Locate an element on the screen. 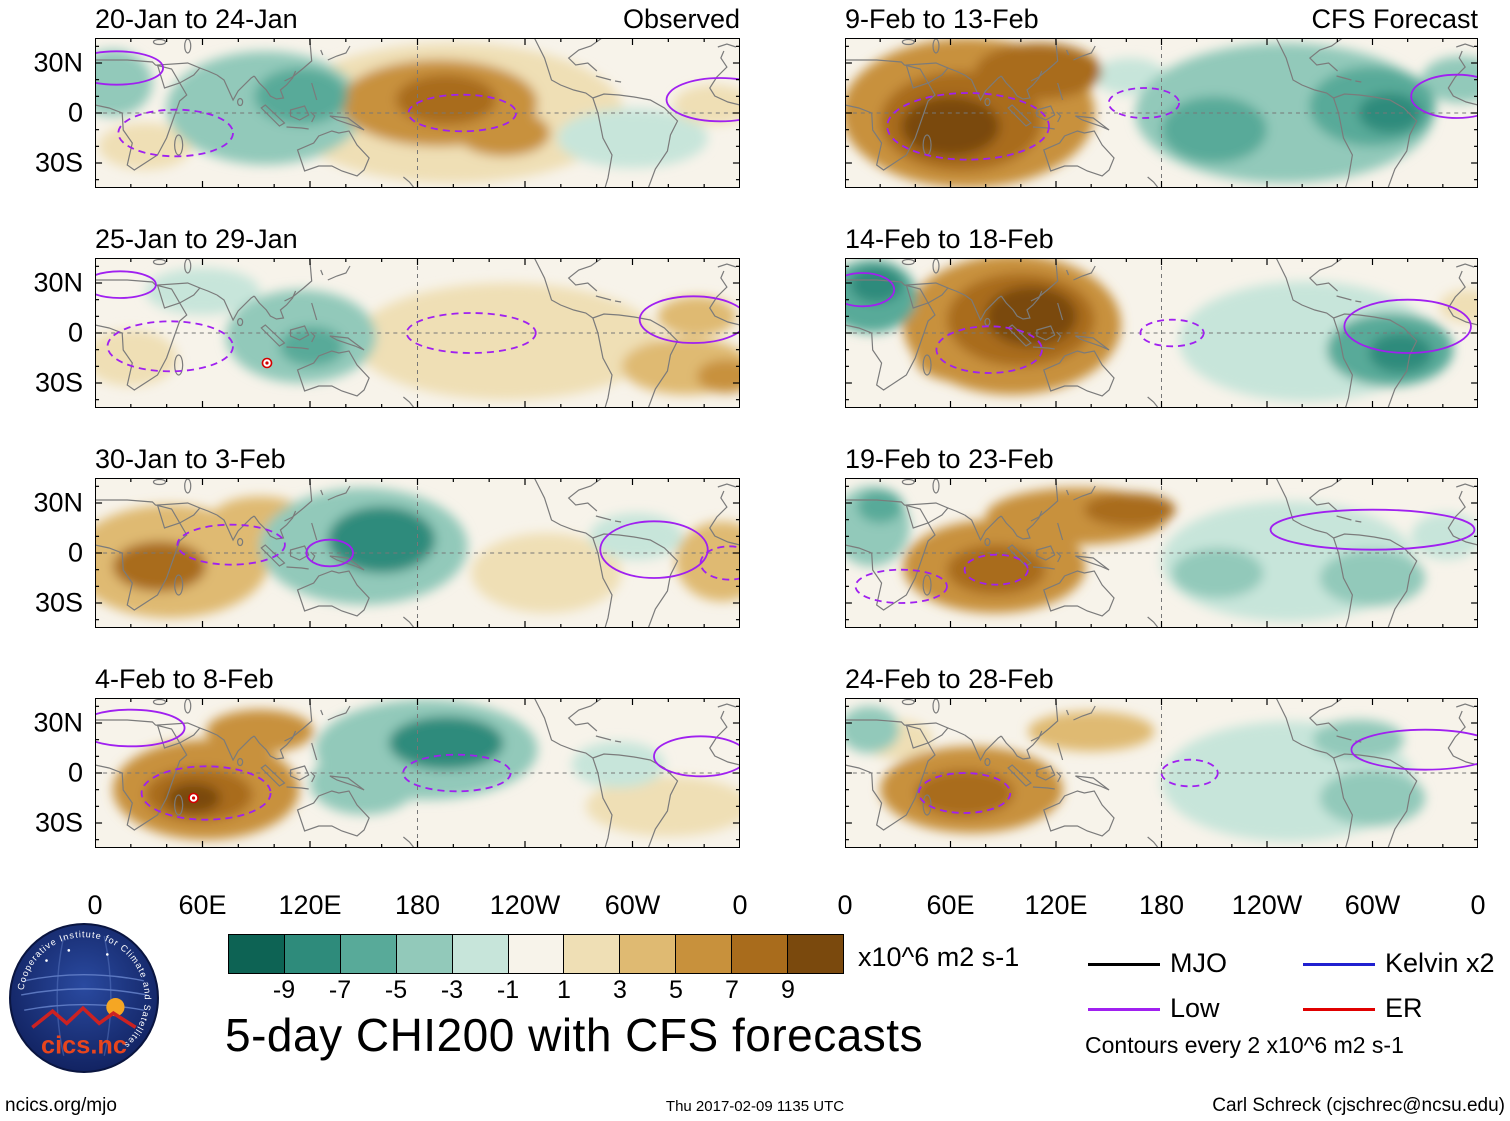  panel-title: 24-Feb to 28-Feb is located at coordinates (949, 679).